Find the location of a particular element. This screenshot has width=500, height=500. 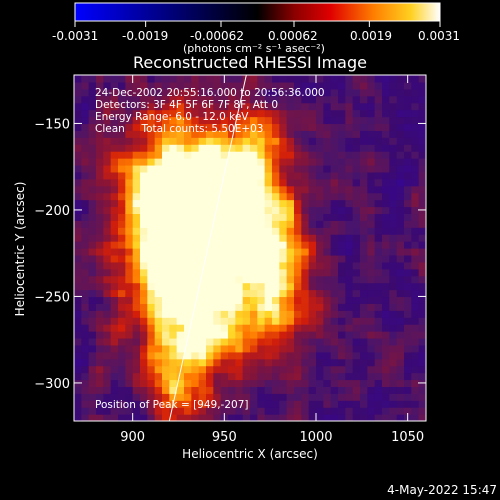

y-tick-label: −200 is located at coordinates (52, 211).